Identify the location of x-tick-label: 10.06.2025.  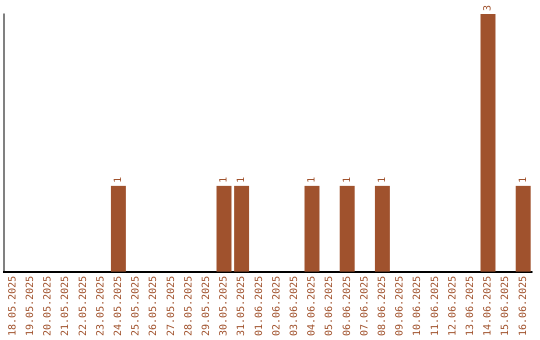
(418, 306).